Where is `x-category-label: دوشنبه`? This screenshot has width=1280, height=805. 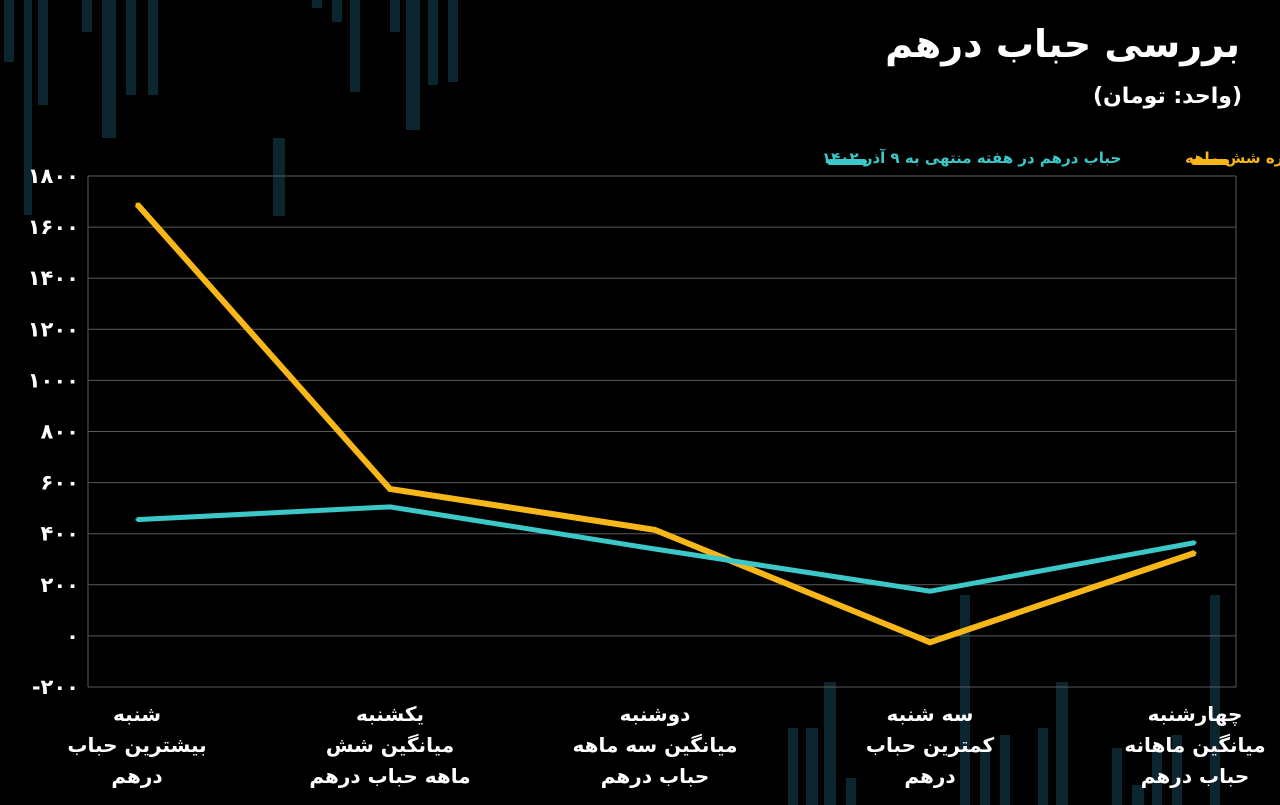 x-category-label: دوشنبه is located at coordinates (655, 714).